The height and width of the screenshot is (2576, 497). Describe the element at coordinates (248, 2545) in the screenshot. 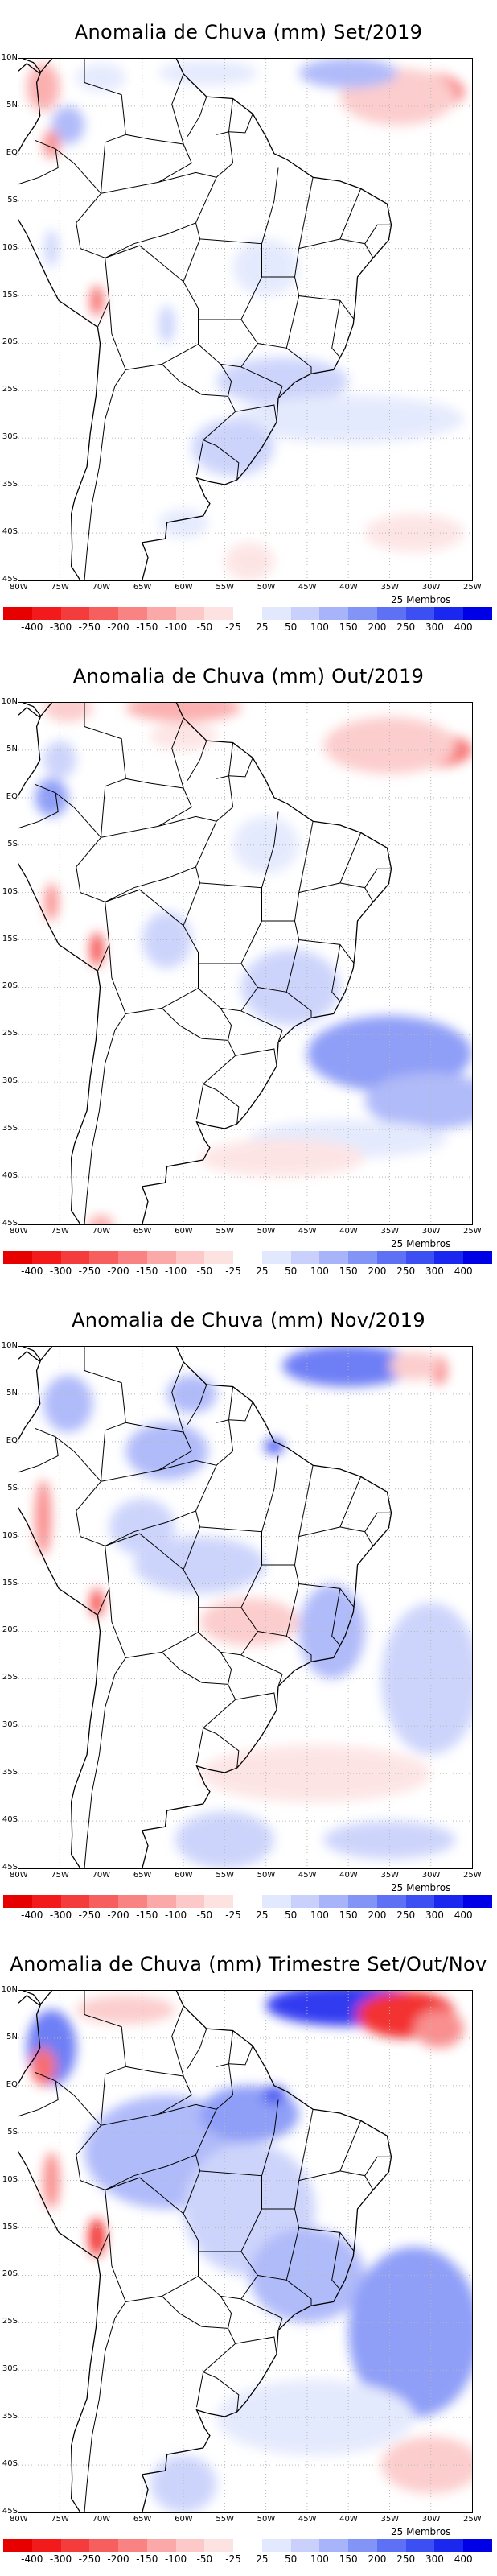

I see `colorbar` at that location.